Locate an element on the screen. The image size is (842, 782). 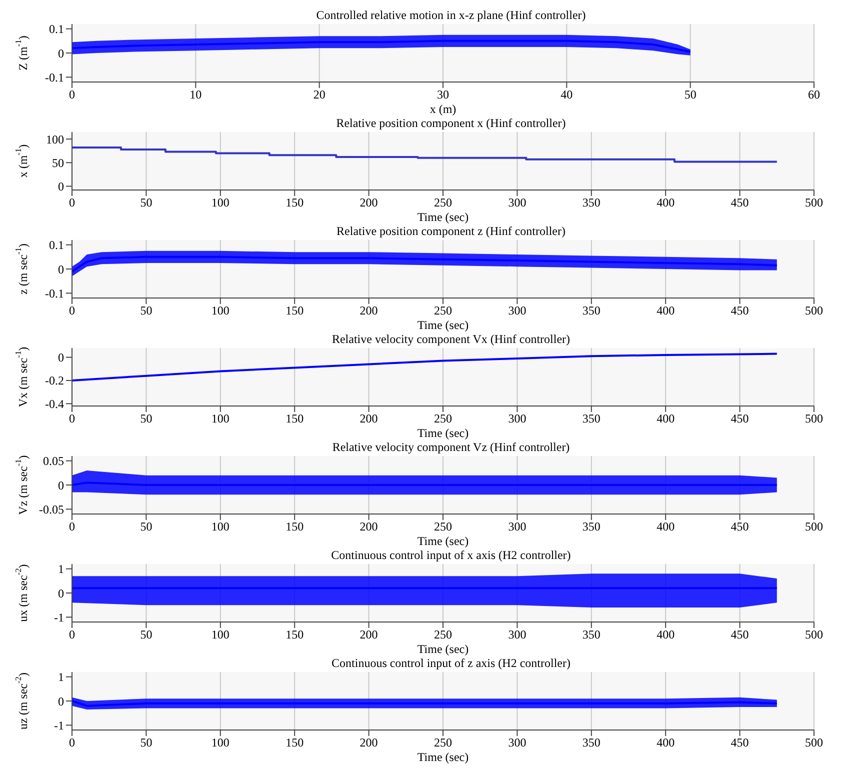
chart-title: Relative velocity component Vz (Hinf controller) is located at coordinates (451, 447).